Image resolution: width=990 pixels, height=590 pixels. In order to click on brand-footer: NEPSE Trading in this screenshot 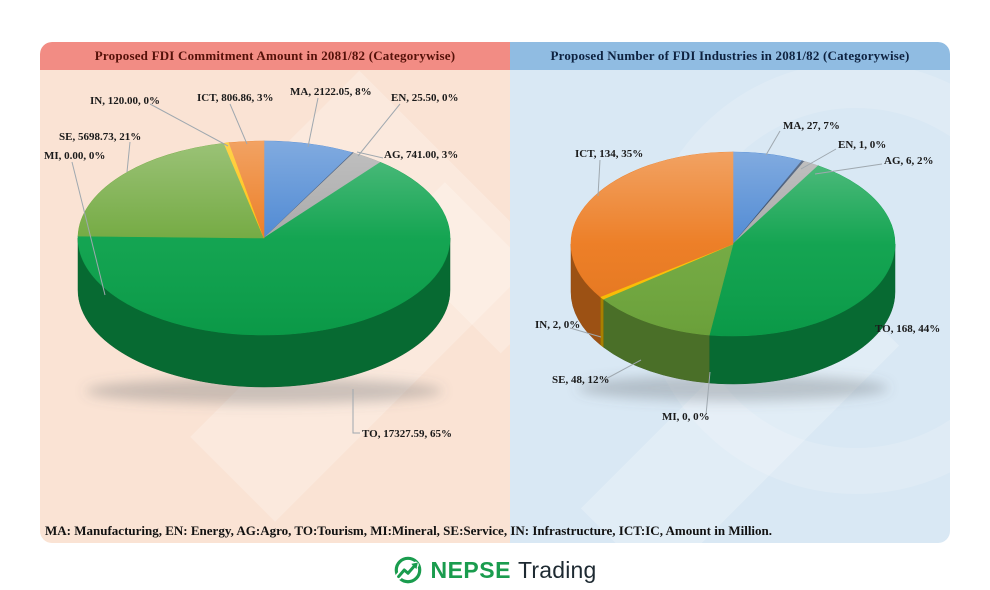, I will do `click(495, 570)`.